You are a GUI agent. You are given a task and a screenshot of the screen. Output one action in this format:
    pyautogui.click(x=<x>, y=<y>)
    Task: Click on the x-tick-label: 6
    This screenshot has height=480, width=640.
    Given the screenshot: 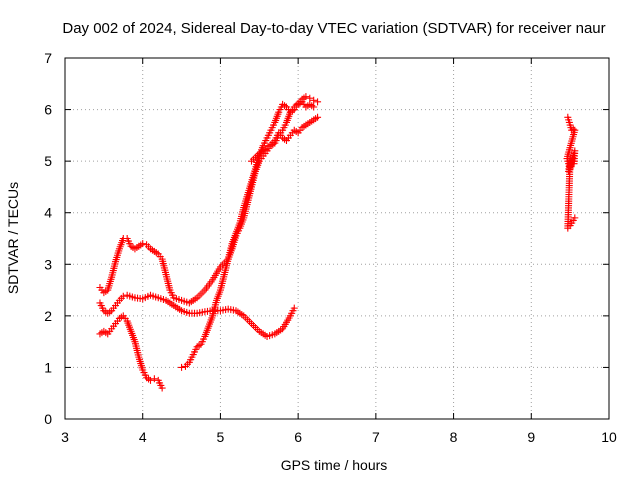 What is the action you would take?
    pyautogui.click(x=298, y=437)
    